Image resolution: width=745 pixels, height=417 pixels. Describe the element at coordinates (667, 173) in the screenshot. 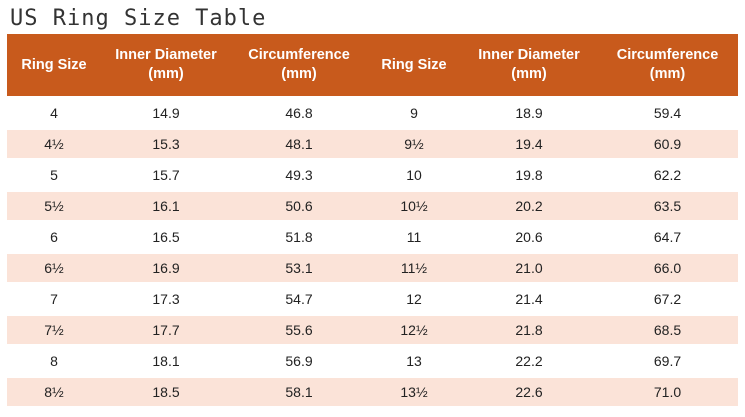

I see `circumference-cell: 62.2` at that location.